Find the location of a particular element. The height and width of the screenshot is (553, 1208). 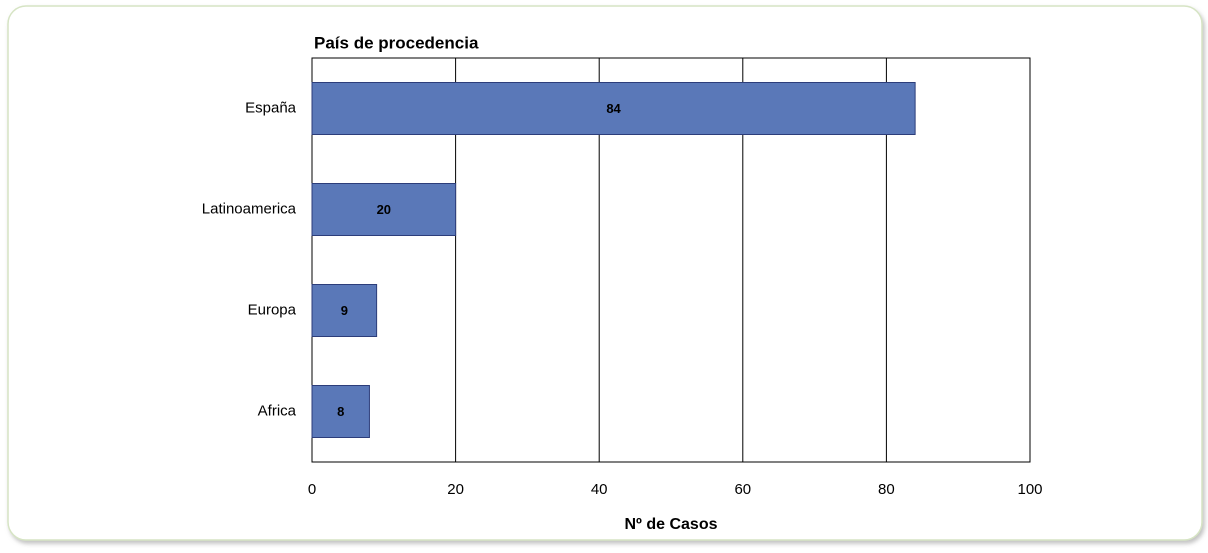

x-axis-label: Nº de Casos is located at coordinates (671, 524).